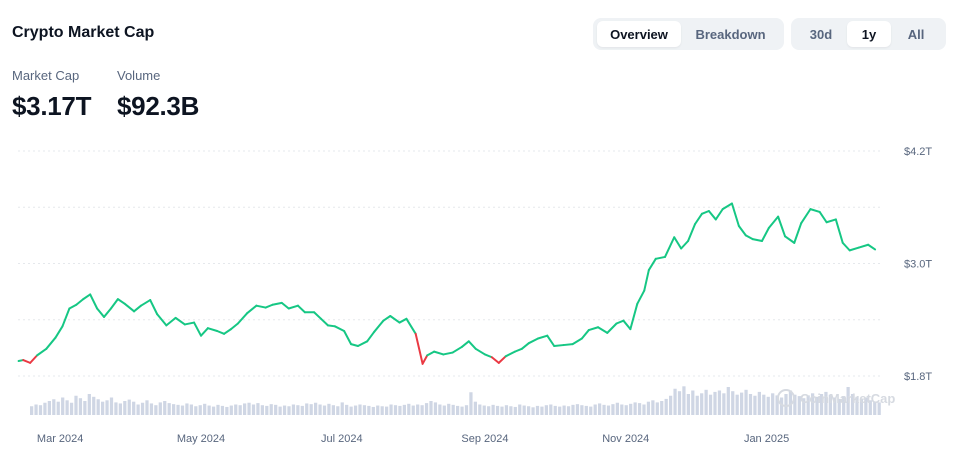 This screenshot has height=476, width=962. I want to click on market-cap-label: Market Cap, so click(46, 75).